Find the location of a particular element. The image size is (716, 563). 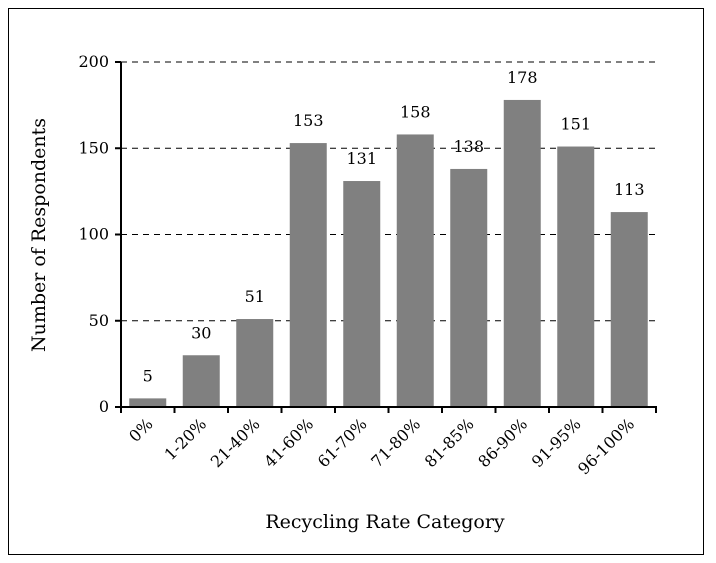

x-tick-label: 1-20% is located at coordinates (185, 439).